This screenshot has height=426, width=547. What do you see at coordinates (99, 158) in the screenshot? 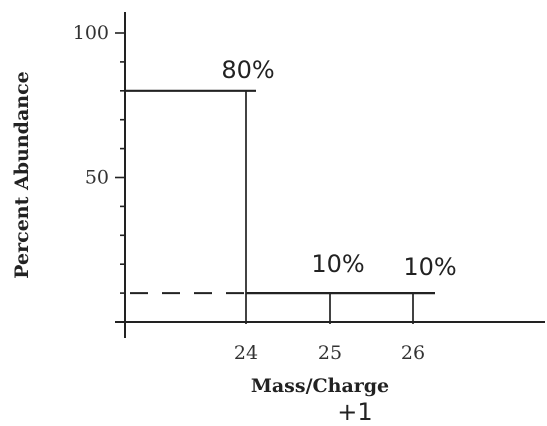
I see `y-ticks: 100 50` at bounding box center [99, 158].